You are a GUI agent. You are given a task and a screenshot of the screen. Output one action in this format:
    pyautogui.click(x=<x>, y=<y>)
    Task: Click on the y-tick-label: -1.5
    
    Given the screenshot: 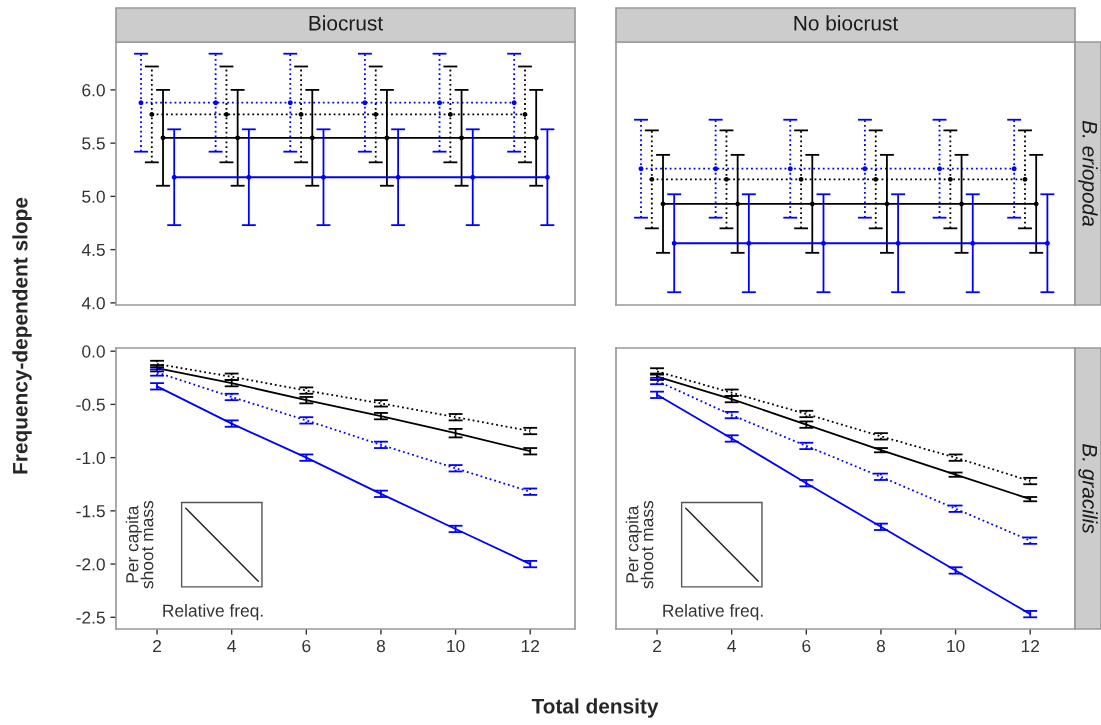 What is the action you would take?
    pyautogui.click(x=90, y=511)
    